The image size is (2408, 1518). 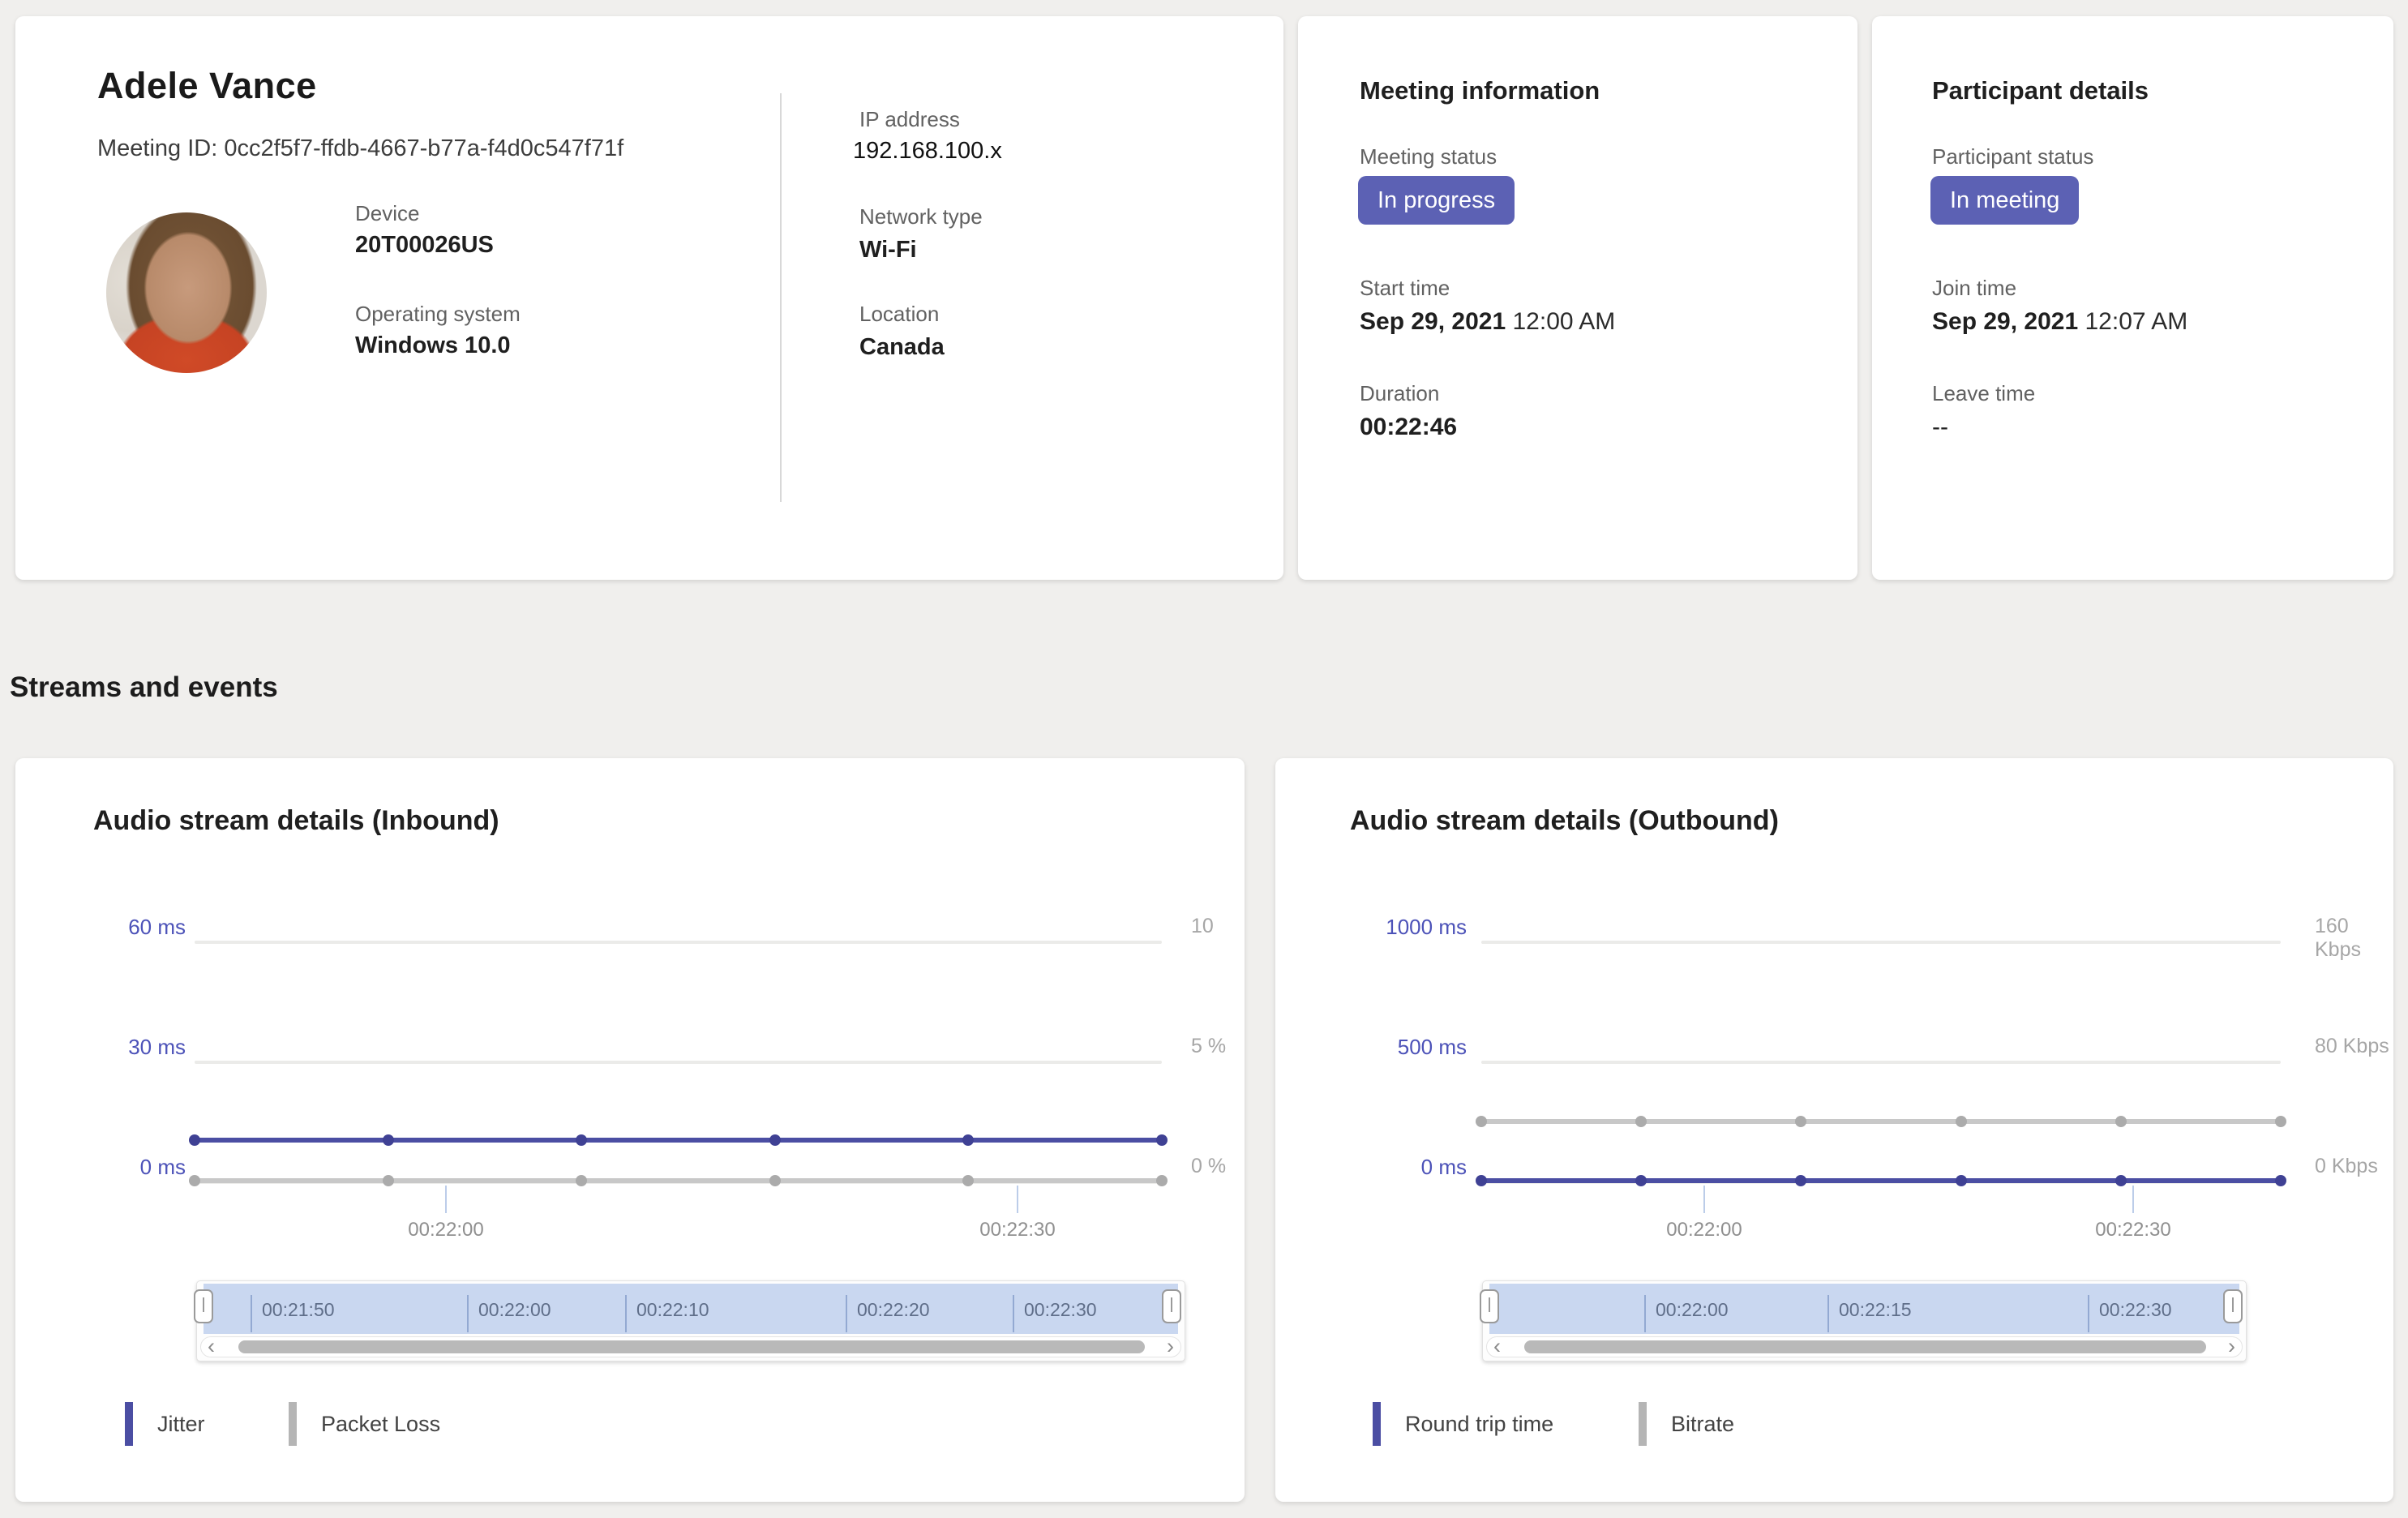 What do you see at coordinates (1881, 1121) in the screenshot?
I see `bitrate-line` at bounding box center [1881, 1121].